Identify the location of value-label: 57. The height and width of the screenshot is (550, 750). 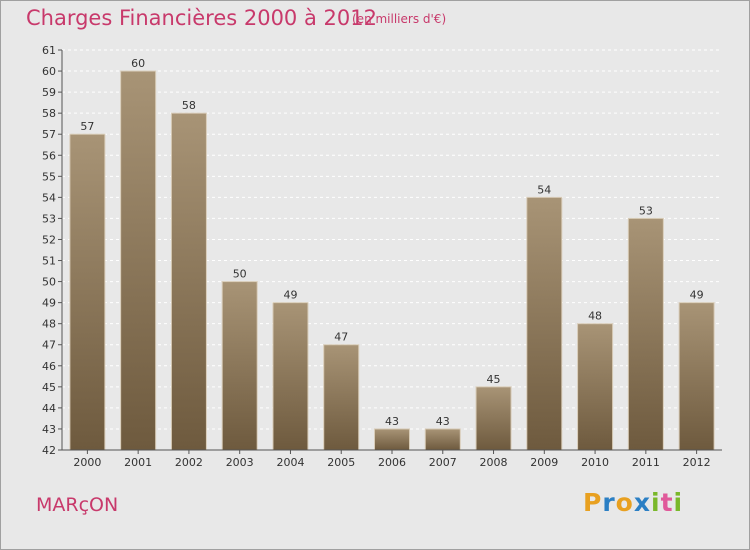
(87, 126).